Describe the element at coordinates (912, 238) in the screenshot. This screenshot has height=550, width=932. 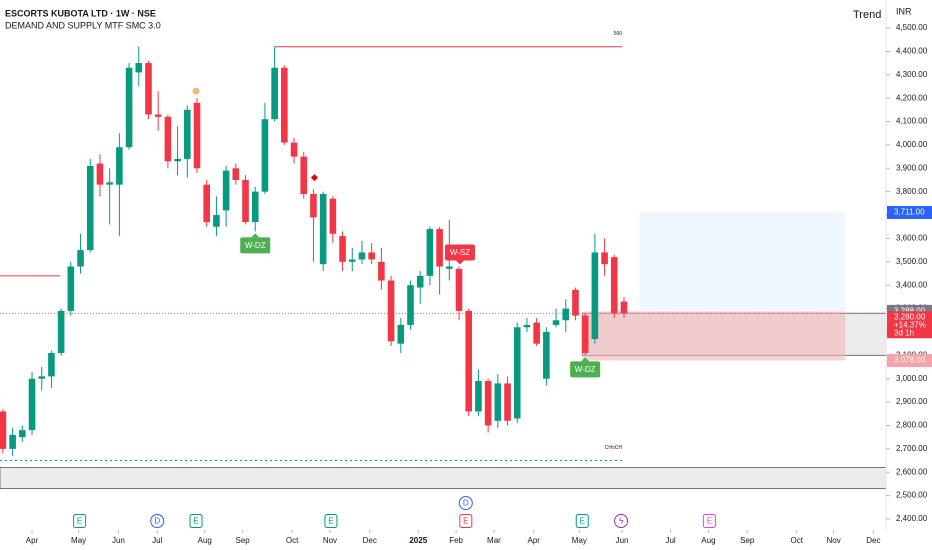
I see `y-tick-label: 3,600.00` at that location.